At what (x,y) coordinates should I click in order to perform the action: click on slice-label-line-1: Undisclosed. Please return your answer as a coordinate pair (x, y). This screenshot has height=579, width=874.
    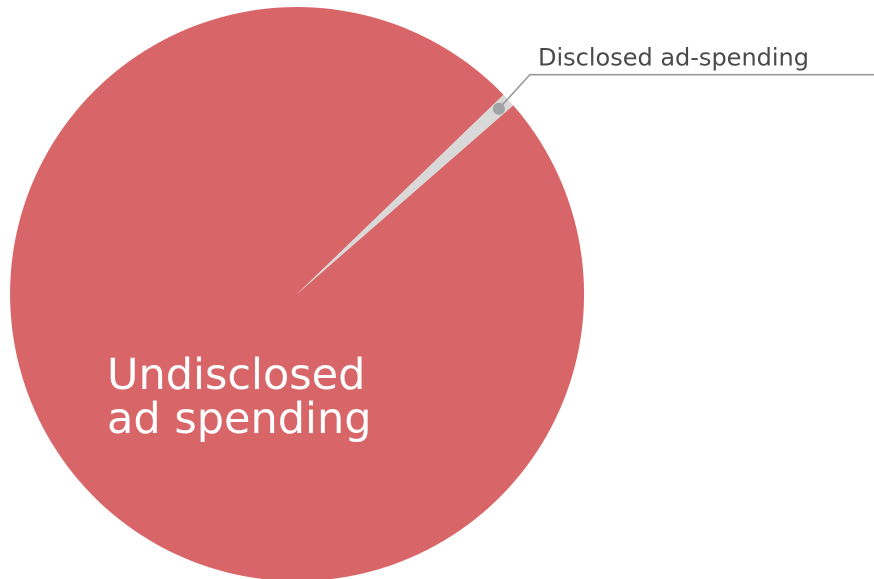
    Looking at the image, I should click on (236, 375).